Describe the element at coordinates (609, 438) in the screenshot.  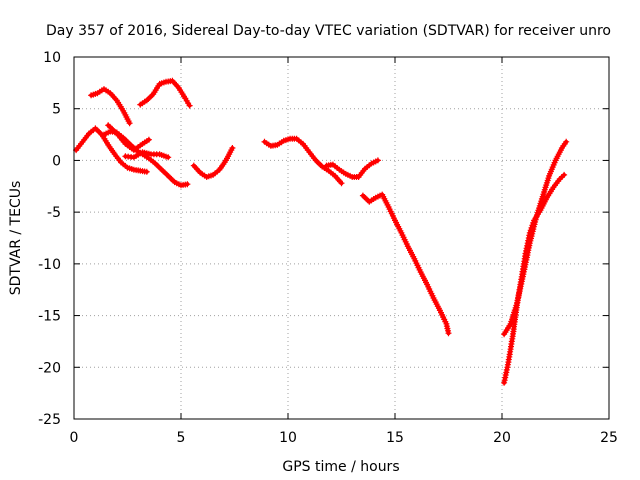
I see `x-tick-label: 25` at that location.